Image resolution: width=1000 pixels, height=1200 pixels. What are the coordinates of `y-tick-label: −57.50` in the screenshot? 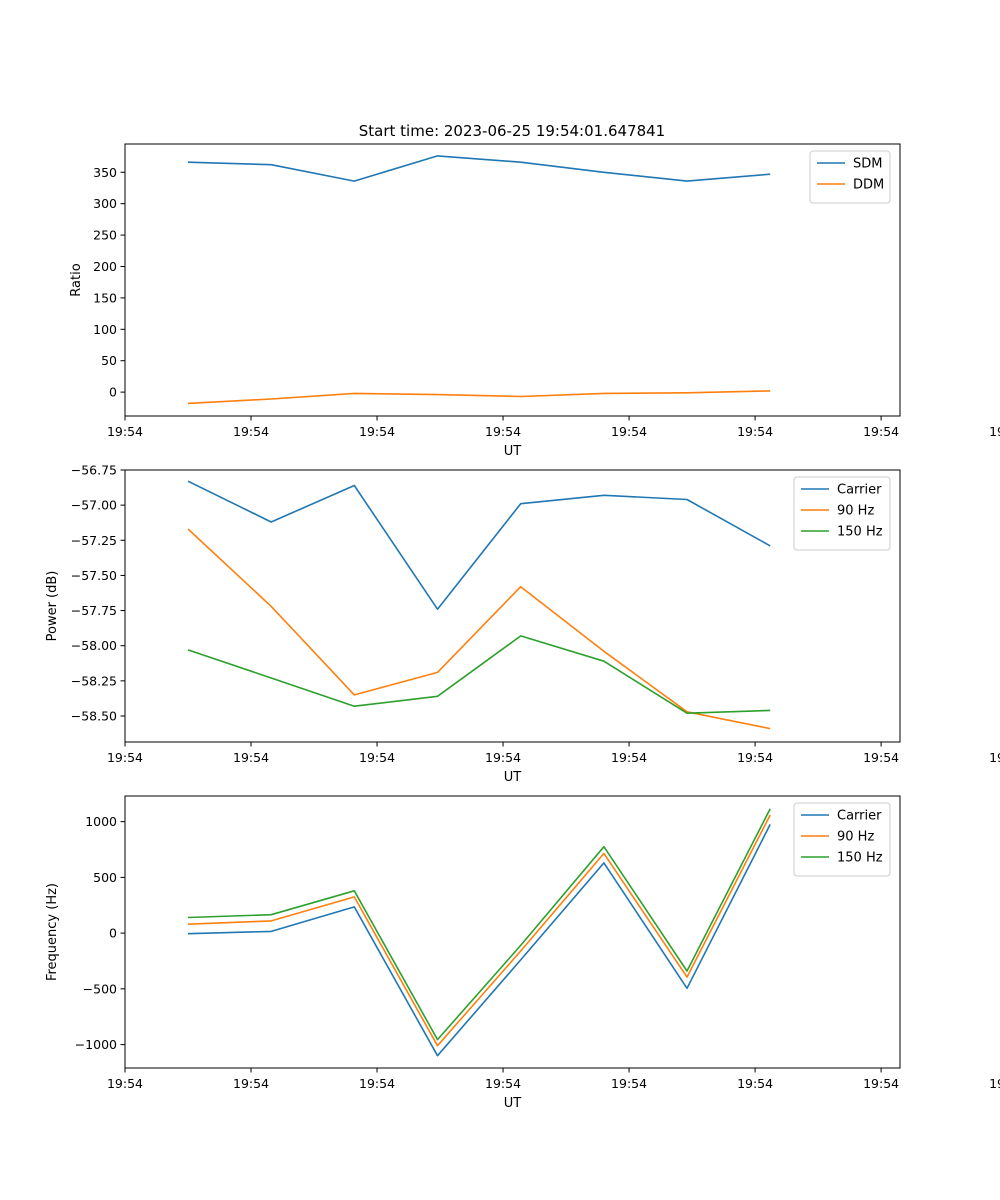 It's located at (94, 575).